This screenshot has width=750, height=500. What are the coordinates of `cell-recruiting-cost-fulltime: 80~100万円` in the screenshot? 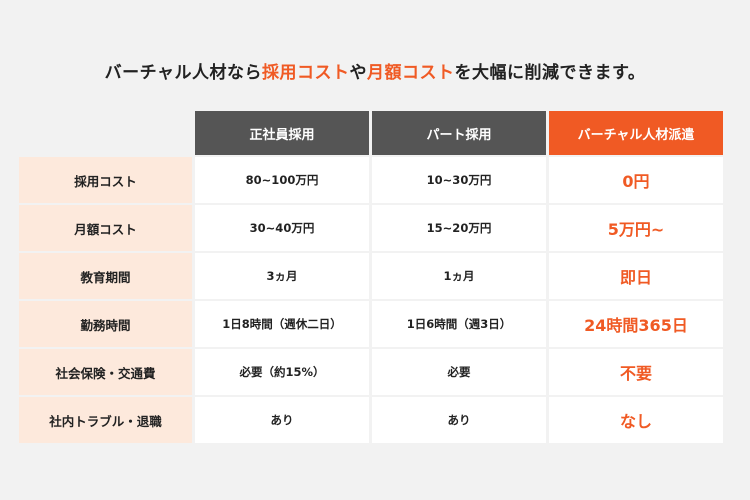 It's located at (282, 180).